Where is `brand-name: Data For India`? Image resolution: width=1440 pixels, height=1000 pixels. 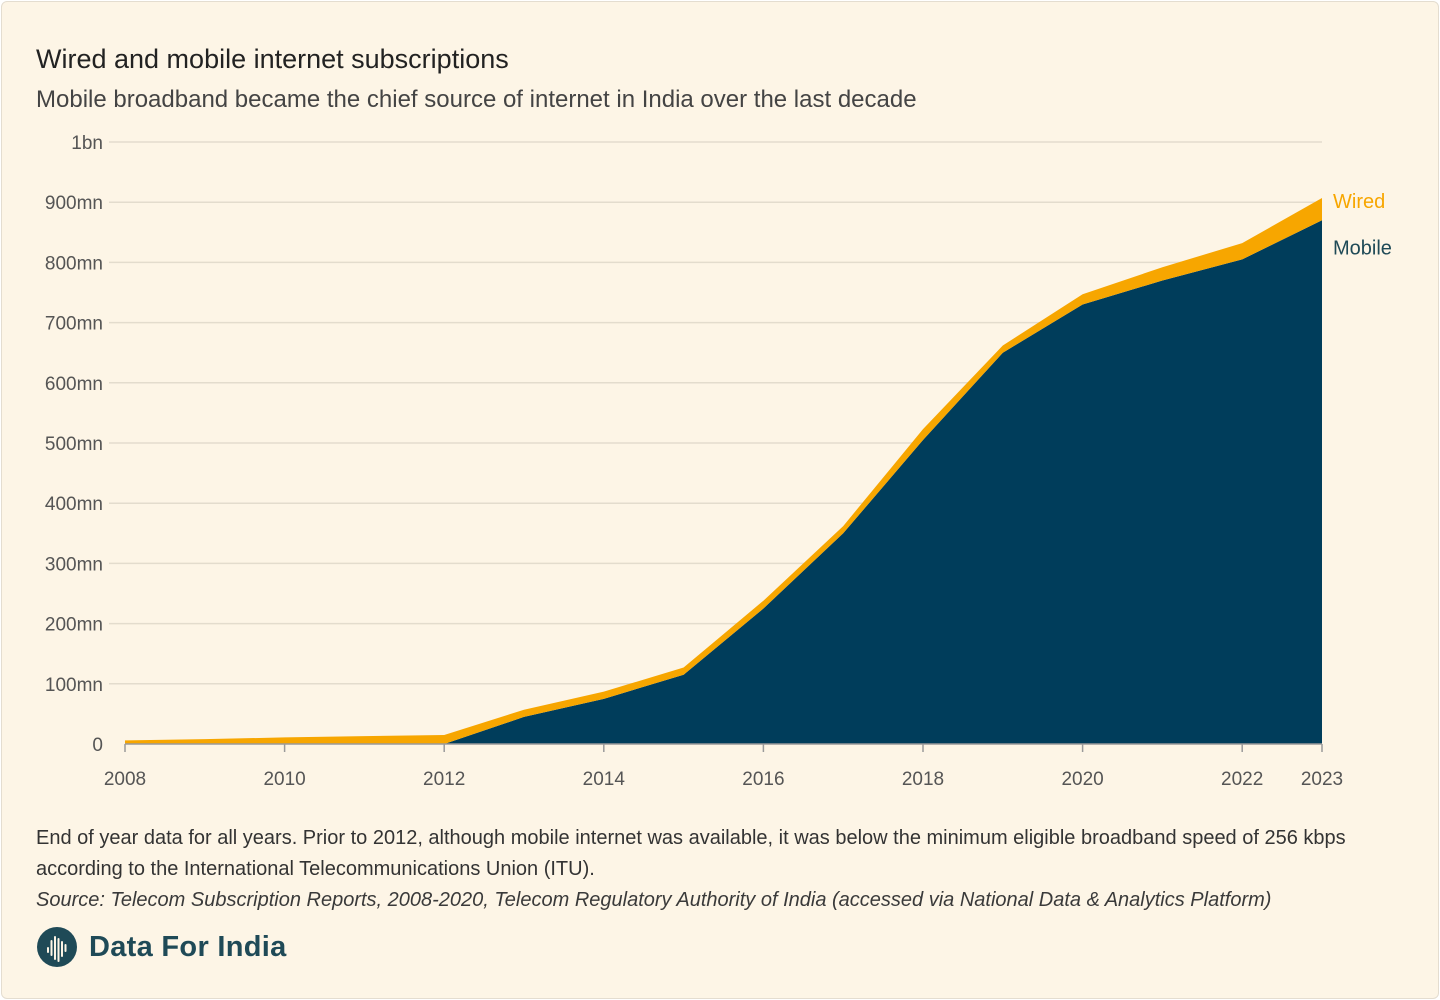
brand-name: Data For India is located at coordinates (188, 946).